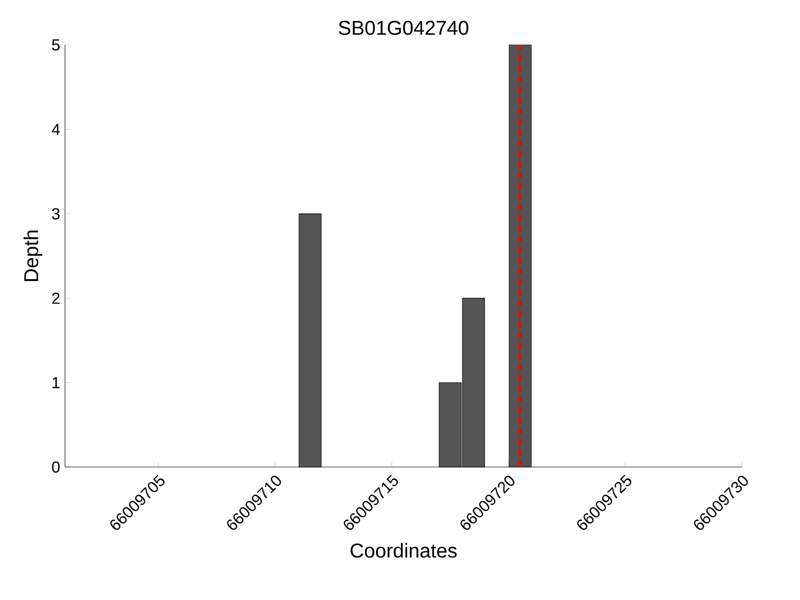 This screenshot has height=600, width=800. Describe the element at coordinates (56, 467) in the screenshot. I see `y-tick-label: 0` at that location.